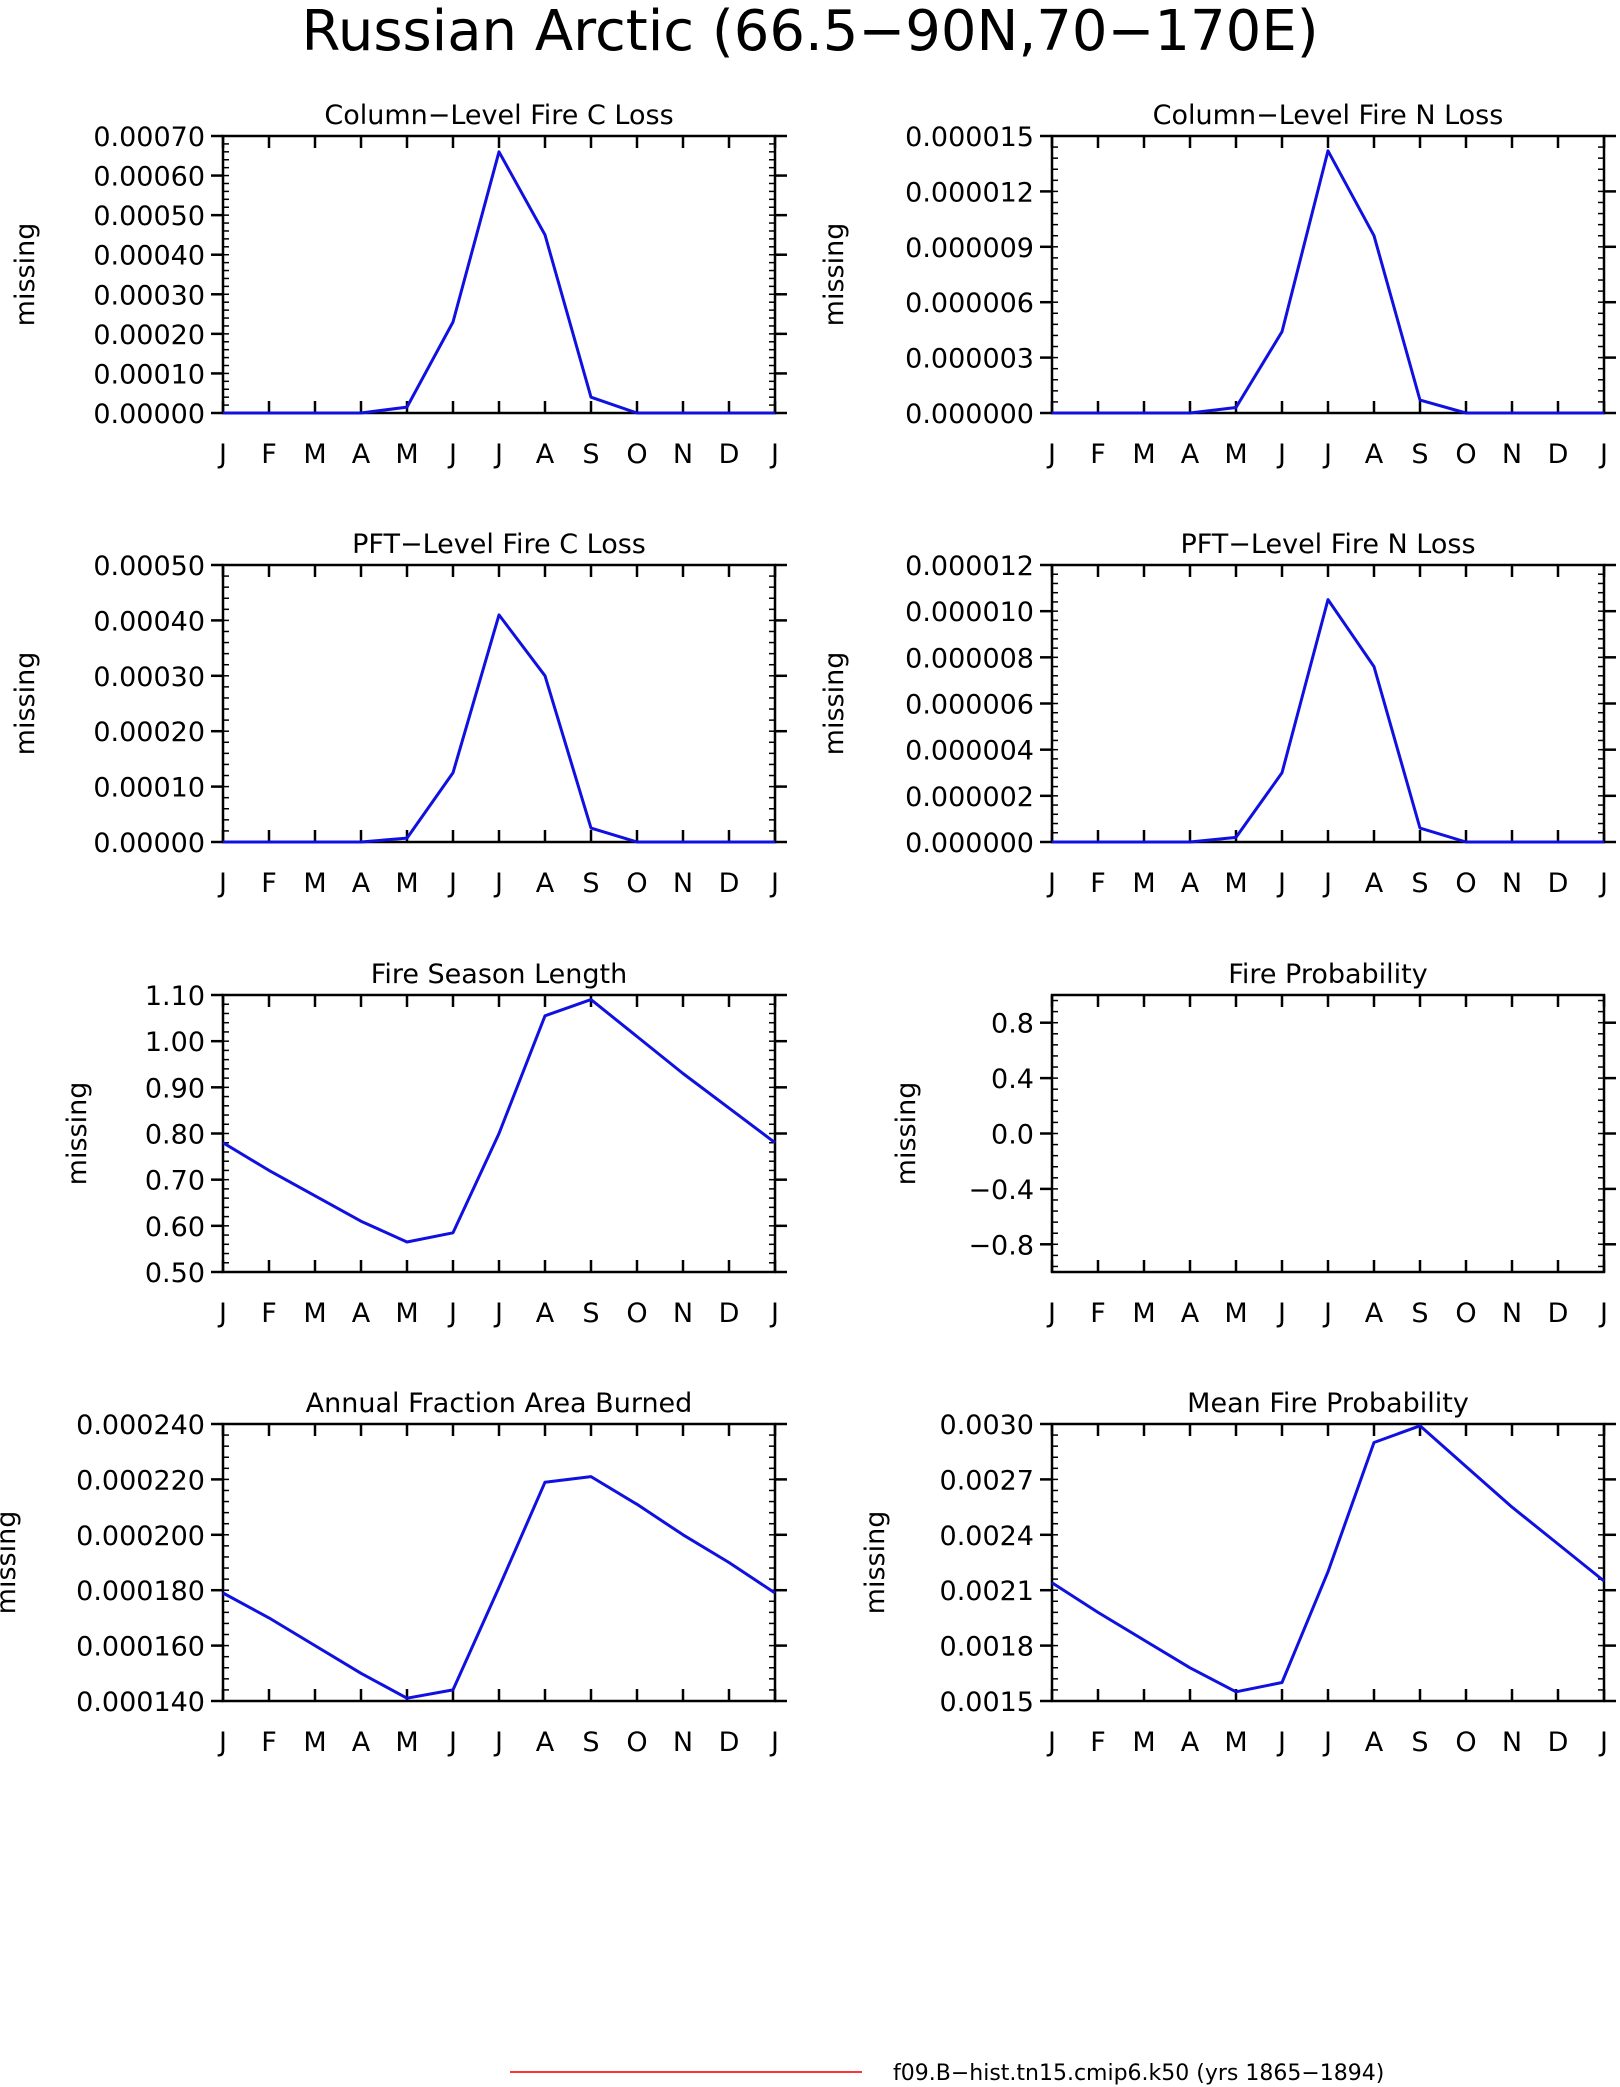 This screenshot has height=2087, width=1620. I want to click on y-tick-label: 0.0030, so click(987, 1425).